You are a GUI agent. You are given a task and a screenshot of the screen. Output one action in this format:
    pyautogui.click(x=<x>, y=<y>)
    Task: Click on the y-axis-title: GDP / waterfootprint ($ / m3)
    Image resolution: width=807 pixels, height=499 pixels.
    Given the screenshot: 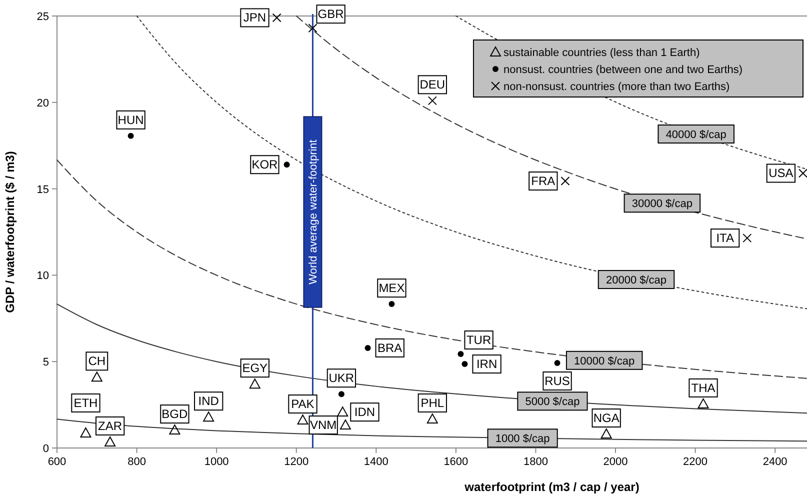 What is the action you would take?
    pyautogui.click(x=10, y=232)
    